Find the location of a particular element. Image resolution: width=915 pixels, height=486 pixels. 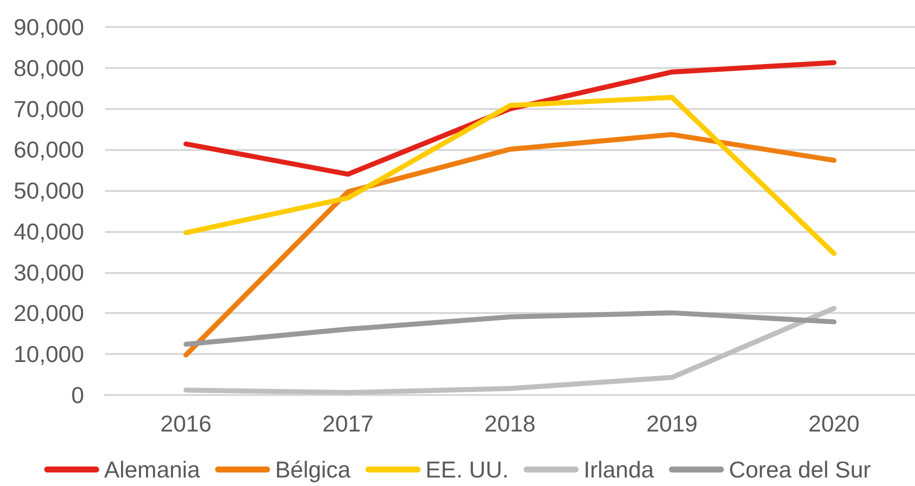

y-tick-label: 20,000 is located at coordinates (49, 313).